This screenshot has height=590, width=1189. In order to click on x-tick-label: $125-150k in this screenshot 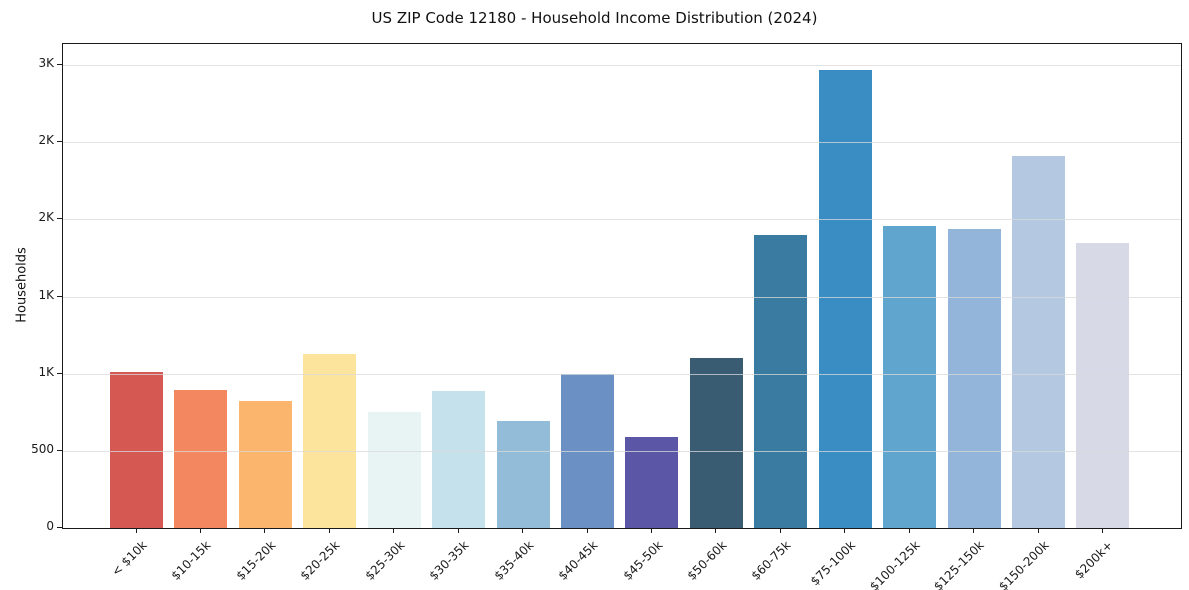, I will do `click(959, 564)`.